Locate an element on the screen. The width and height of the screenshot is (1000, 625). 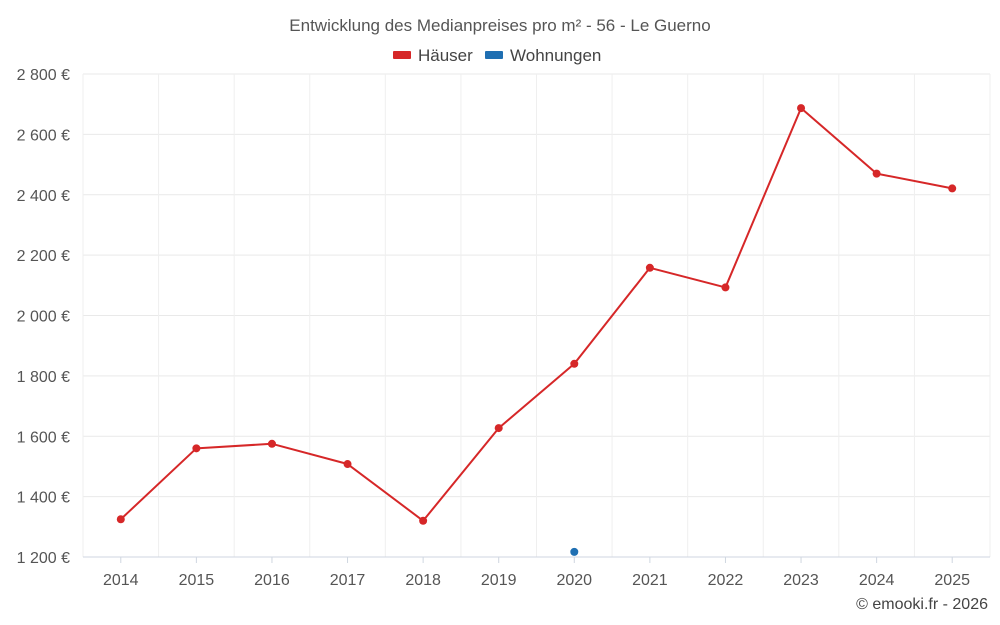
x-tick-label: 2017 is located at coordinates (348, 580).